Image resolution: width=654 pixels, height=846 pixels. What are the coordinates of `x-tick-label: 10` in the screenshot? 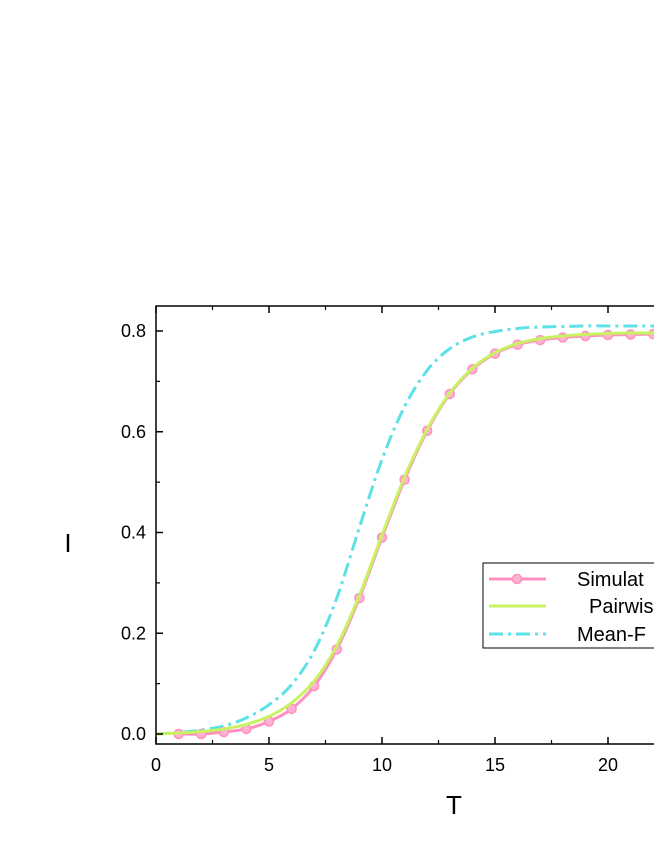 It's located at (382, 765).